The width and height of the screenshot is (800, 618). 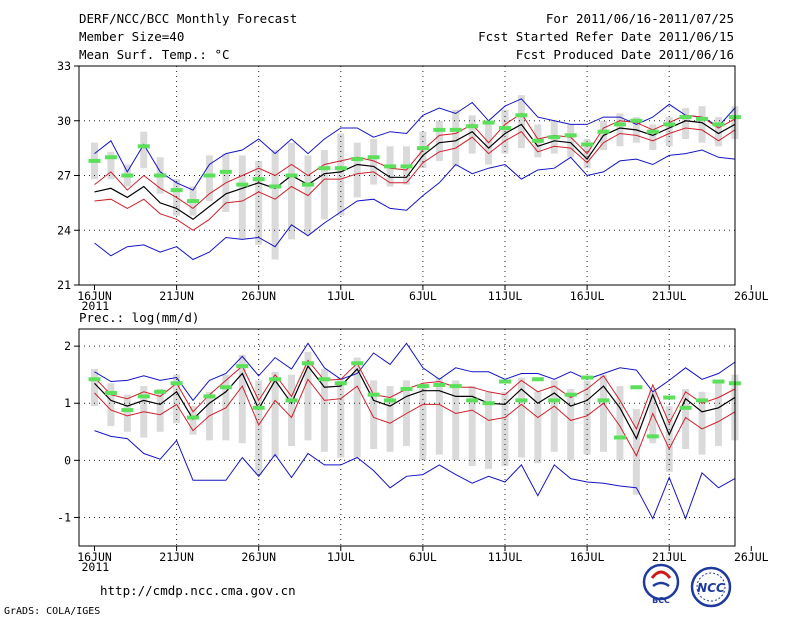 What do you see at coordinates (661, 600) in the screenshot?
I see `bcc-logo-text: BCC` at bounding box center [661, 600].